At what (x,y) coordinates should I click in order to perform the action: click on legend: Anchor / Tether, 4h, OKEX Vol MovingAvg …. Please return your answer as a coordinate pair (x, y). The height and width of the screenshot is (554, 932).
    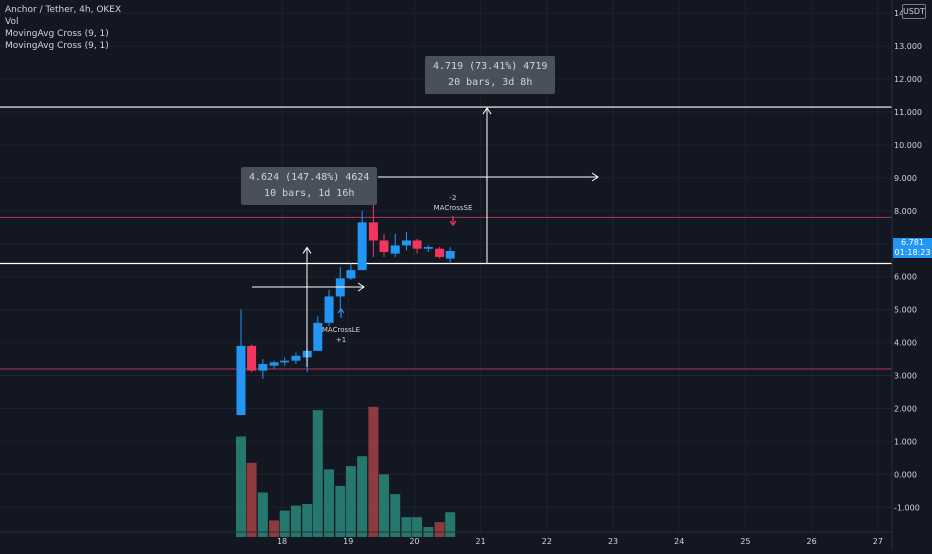
    Looking at the image, I should click on (63, 28).